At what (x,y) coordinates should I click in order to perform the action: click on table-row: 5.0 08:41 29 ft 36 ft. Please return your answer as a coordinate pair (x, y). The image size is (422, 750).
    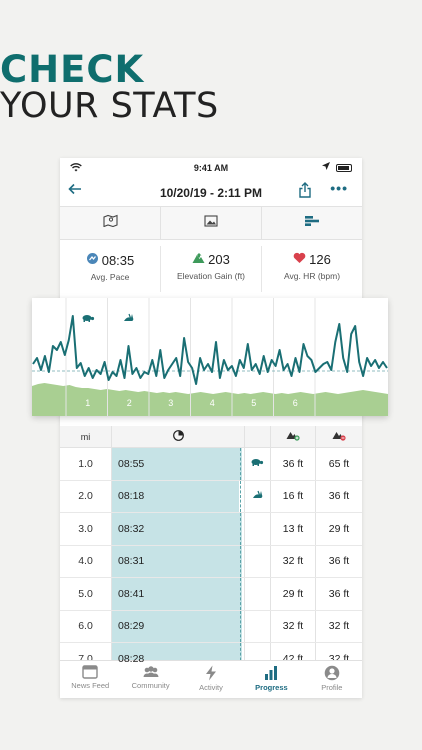
    Looking at the image, I should click on (211, 594).